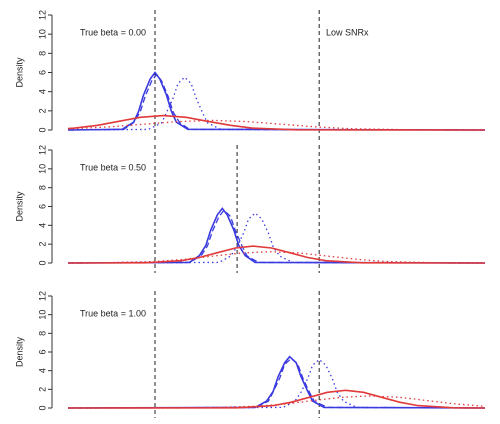 This screenshot has width=500, height=424. I want to click on panel-annotation: True beta = 0.00, so click(113, 32).